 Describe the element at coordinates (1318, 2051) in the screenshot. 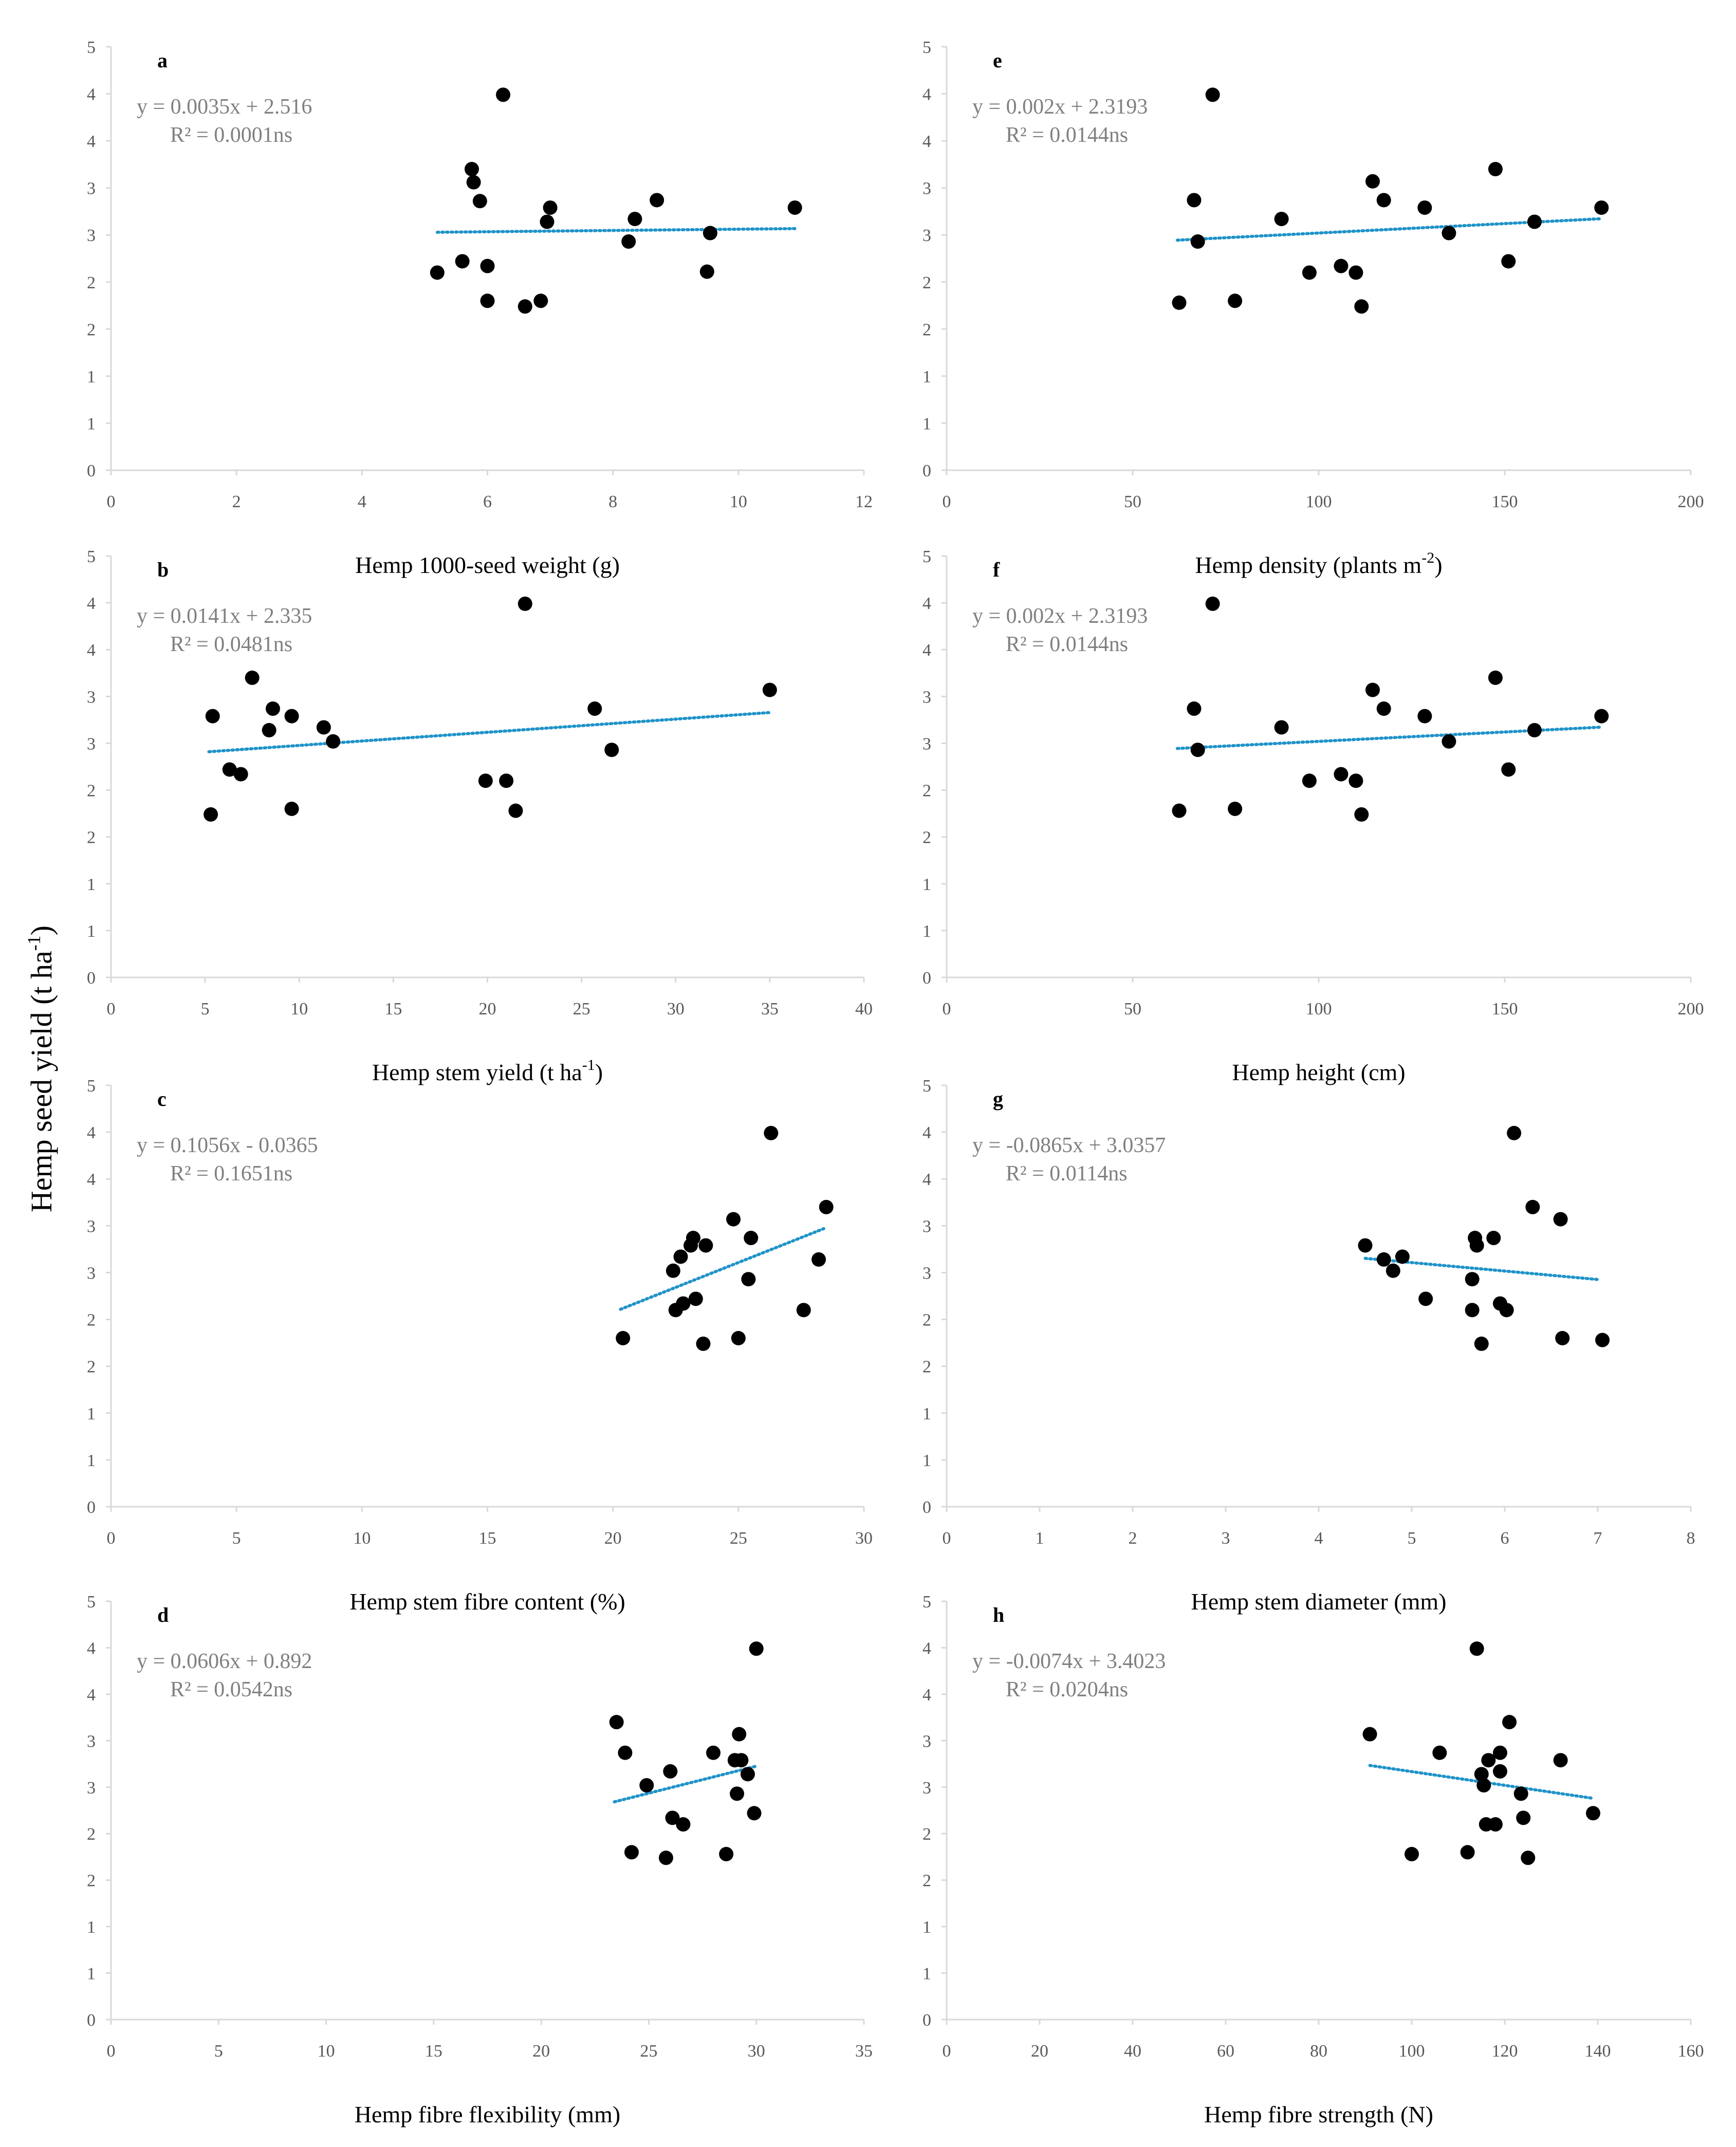

I see `x-tick-label: 80` at that location.